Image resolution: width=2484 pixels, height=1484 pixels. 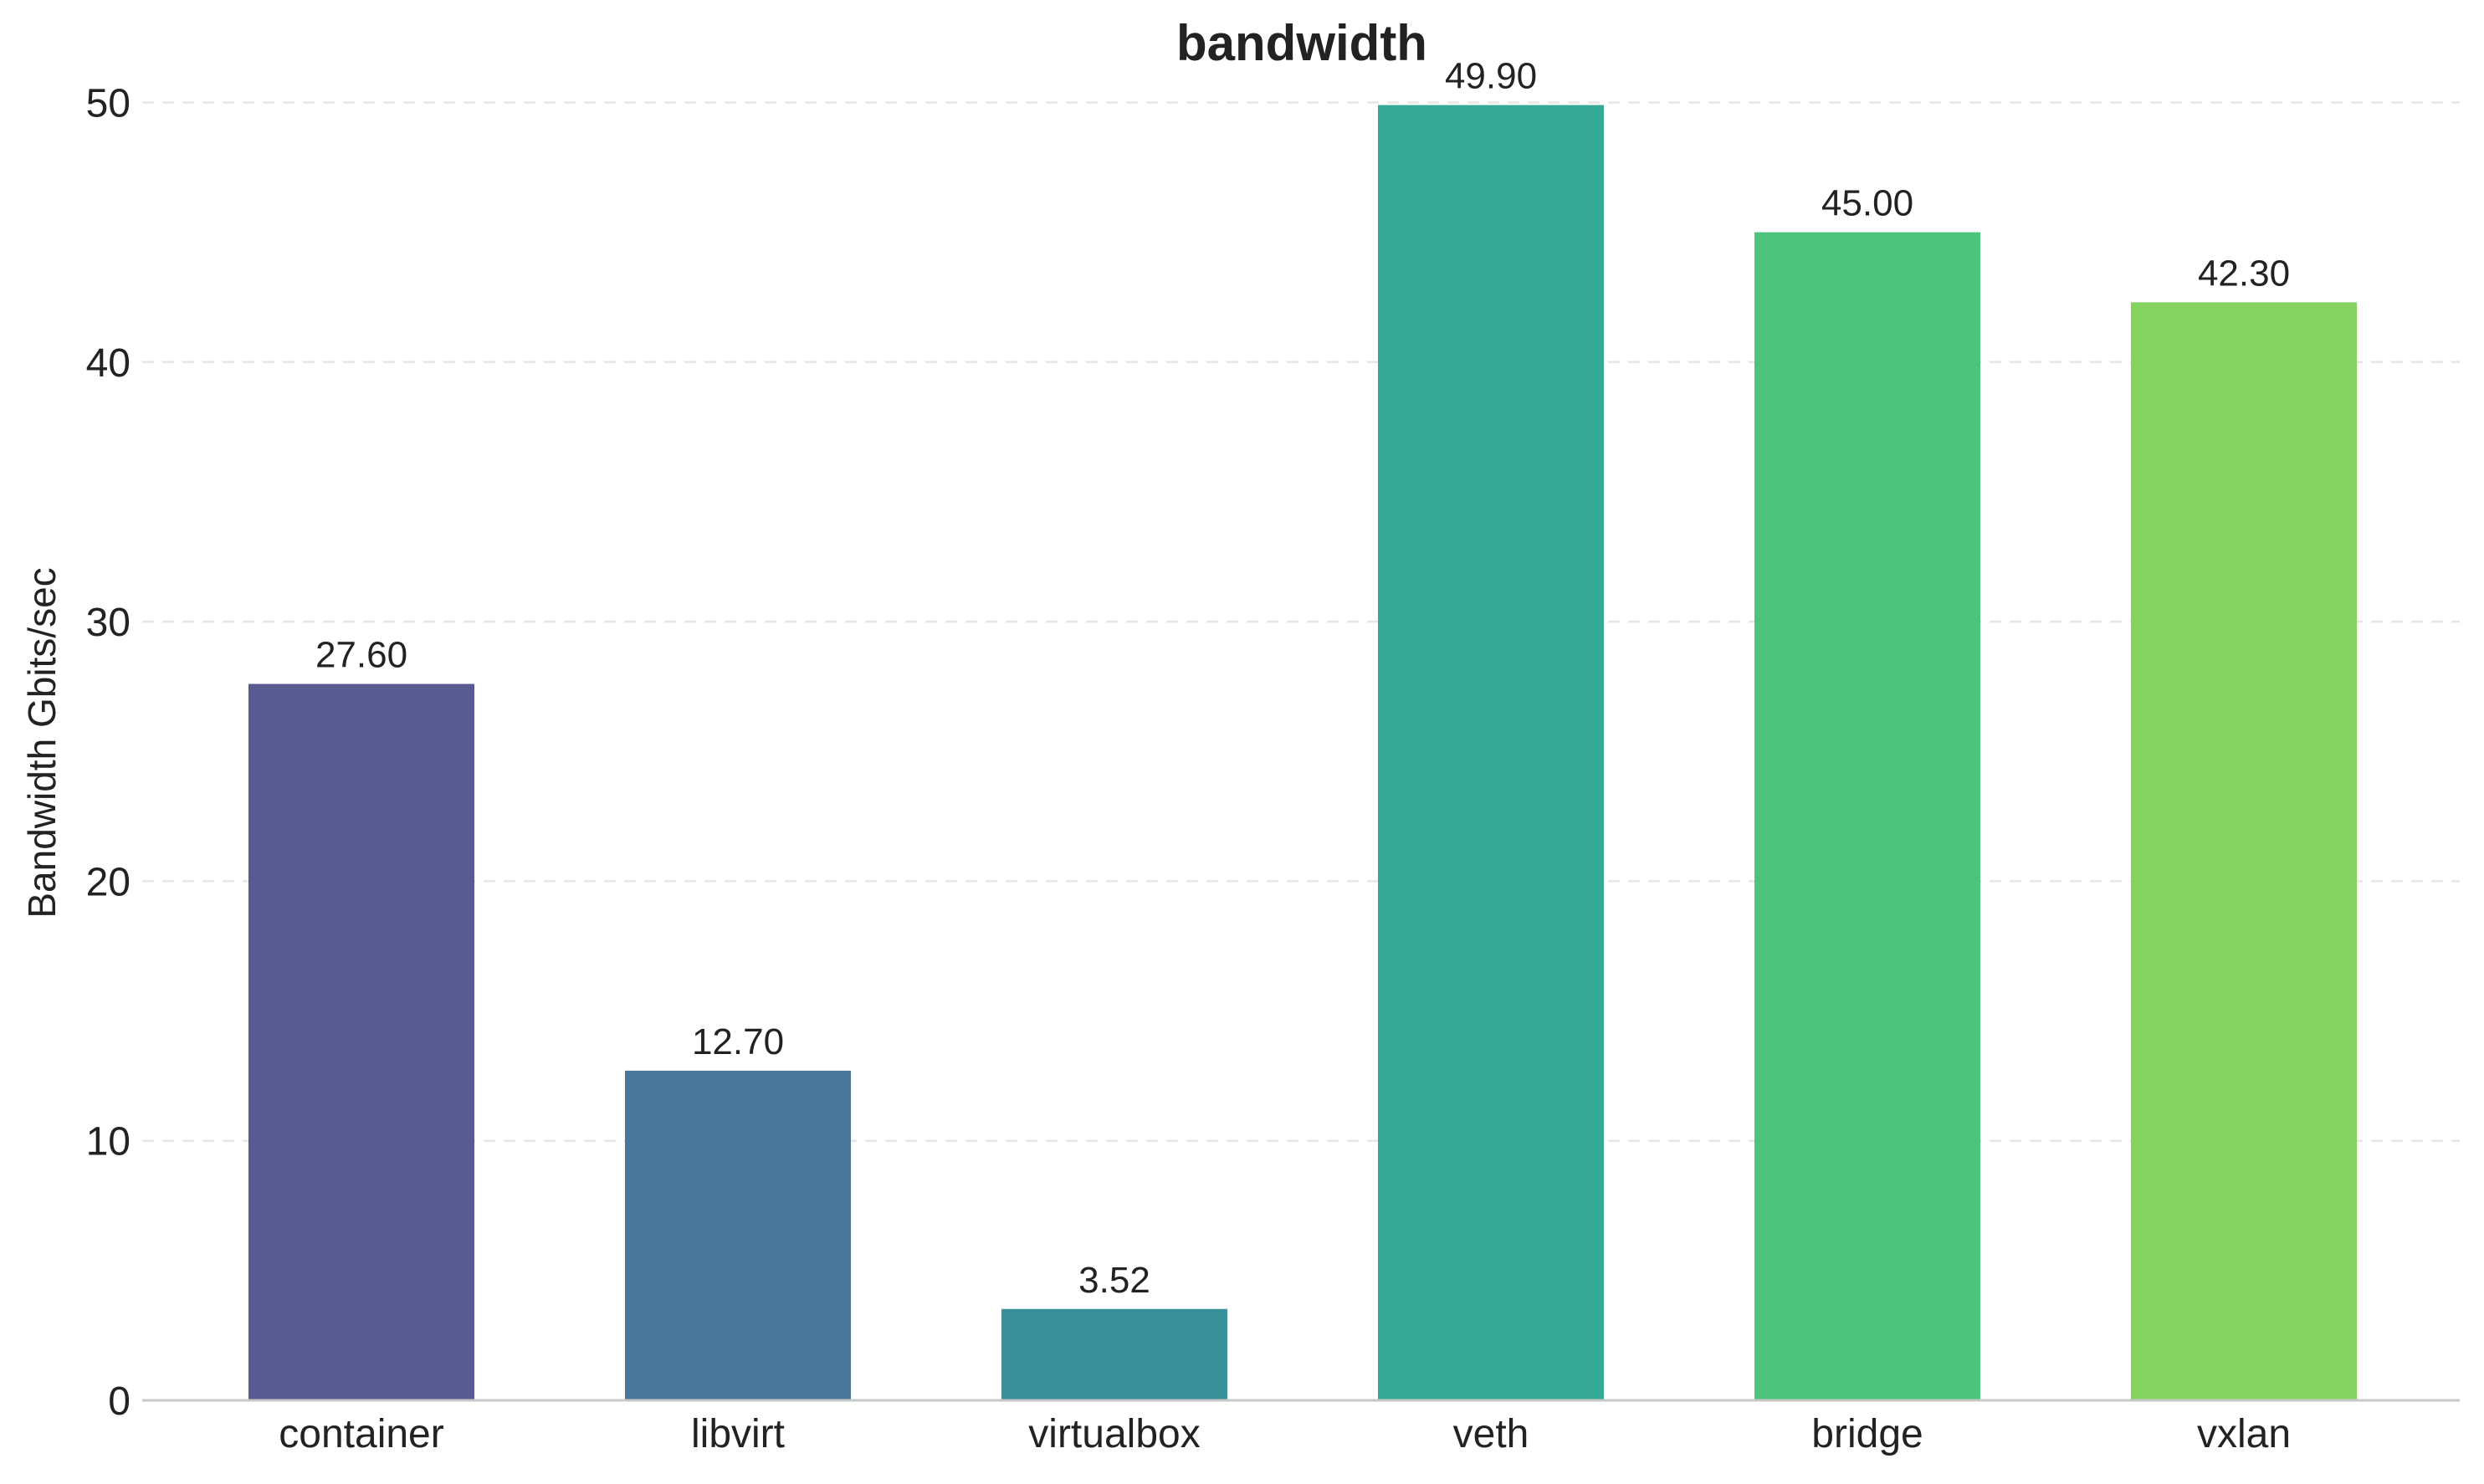 I want to click on value-label: 27.60, so click(x=361, y=655).